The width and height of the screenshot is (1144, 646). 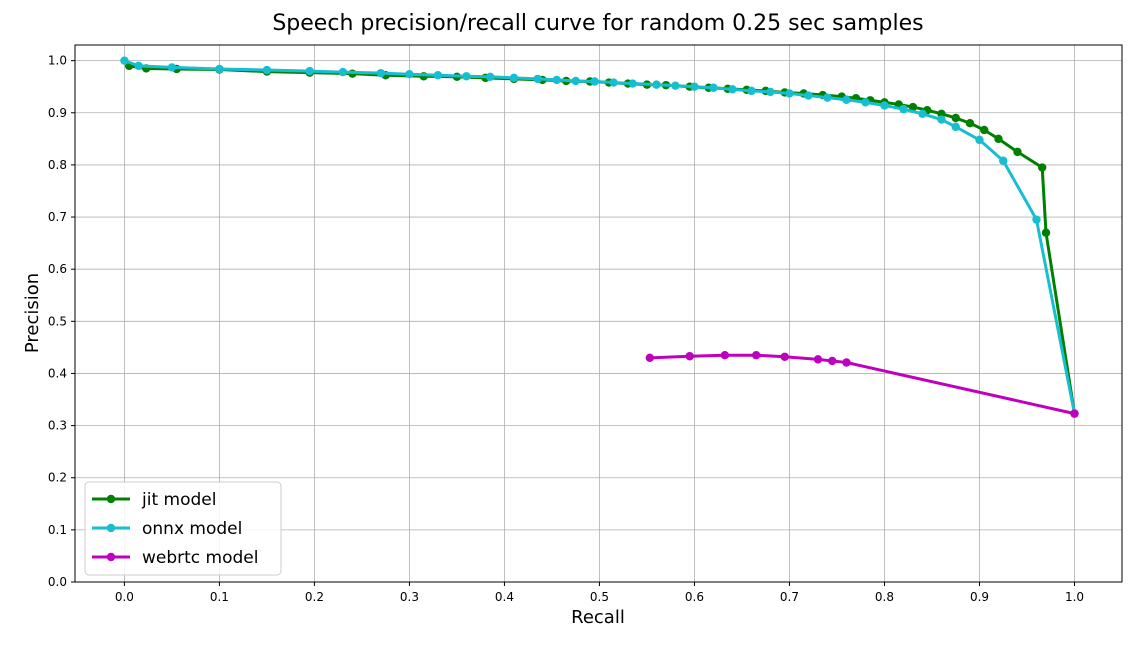 What do you see at coordinates (409, 597) in the screenshot?
I see `x-tick-label: 0.3` at bounding box center [409, 597].